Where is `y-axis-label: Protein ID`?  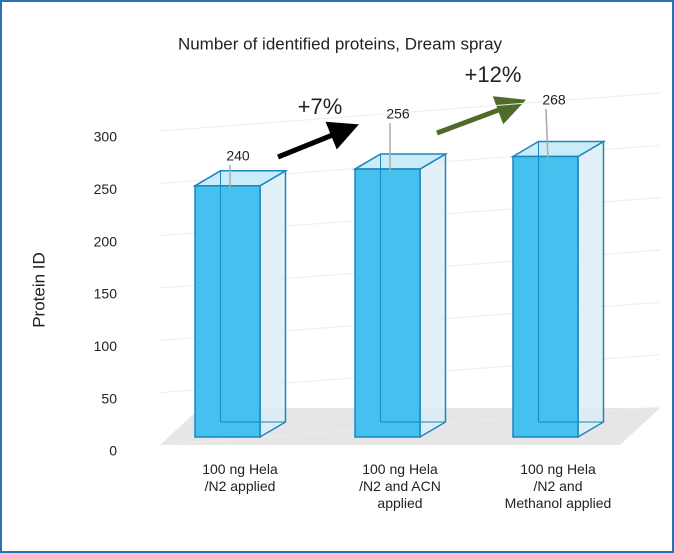
y-axis-label: Protein ID is located at coordinates (38, 290).